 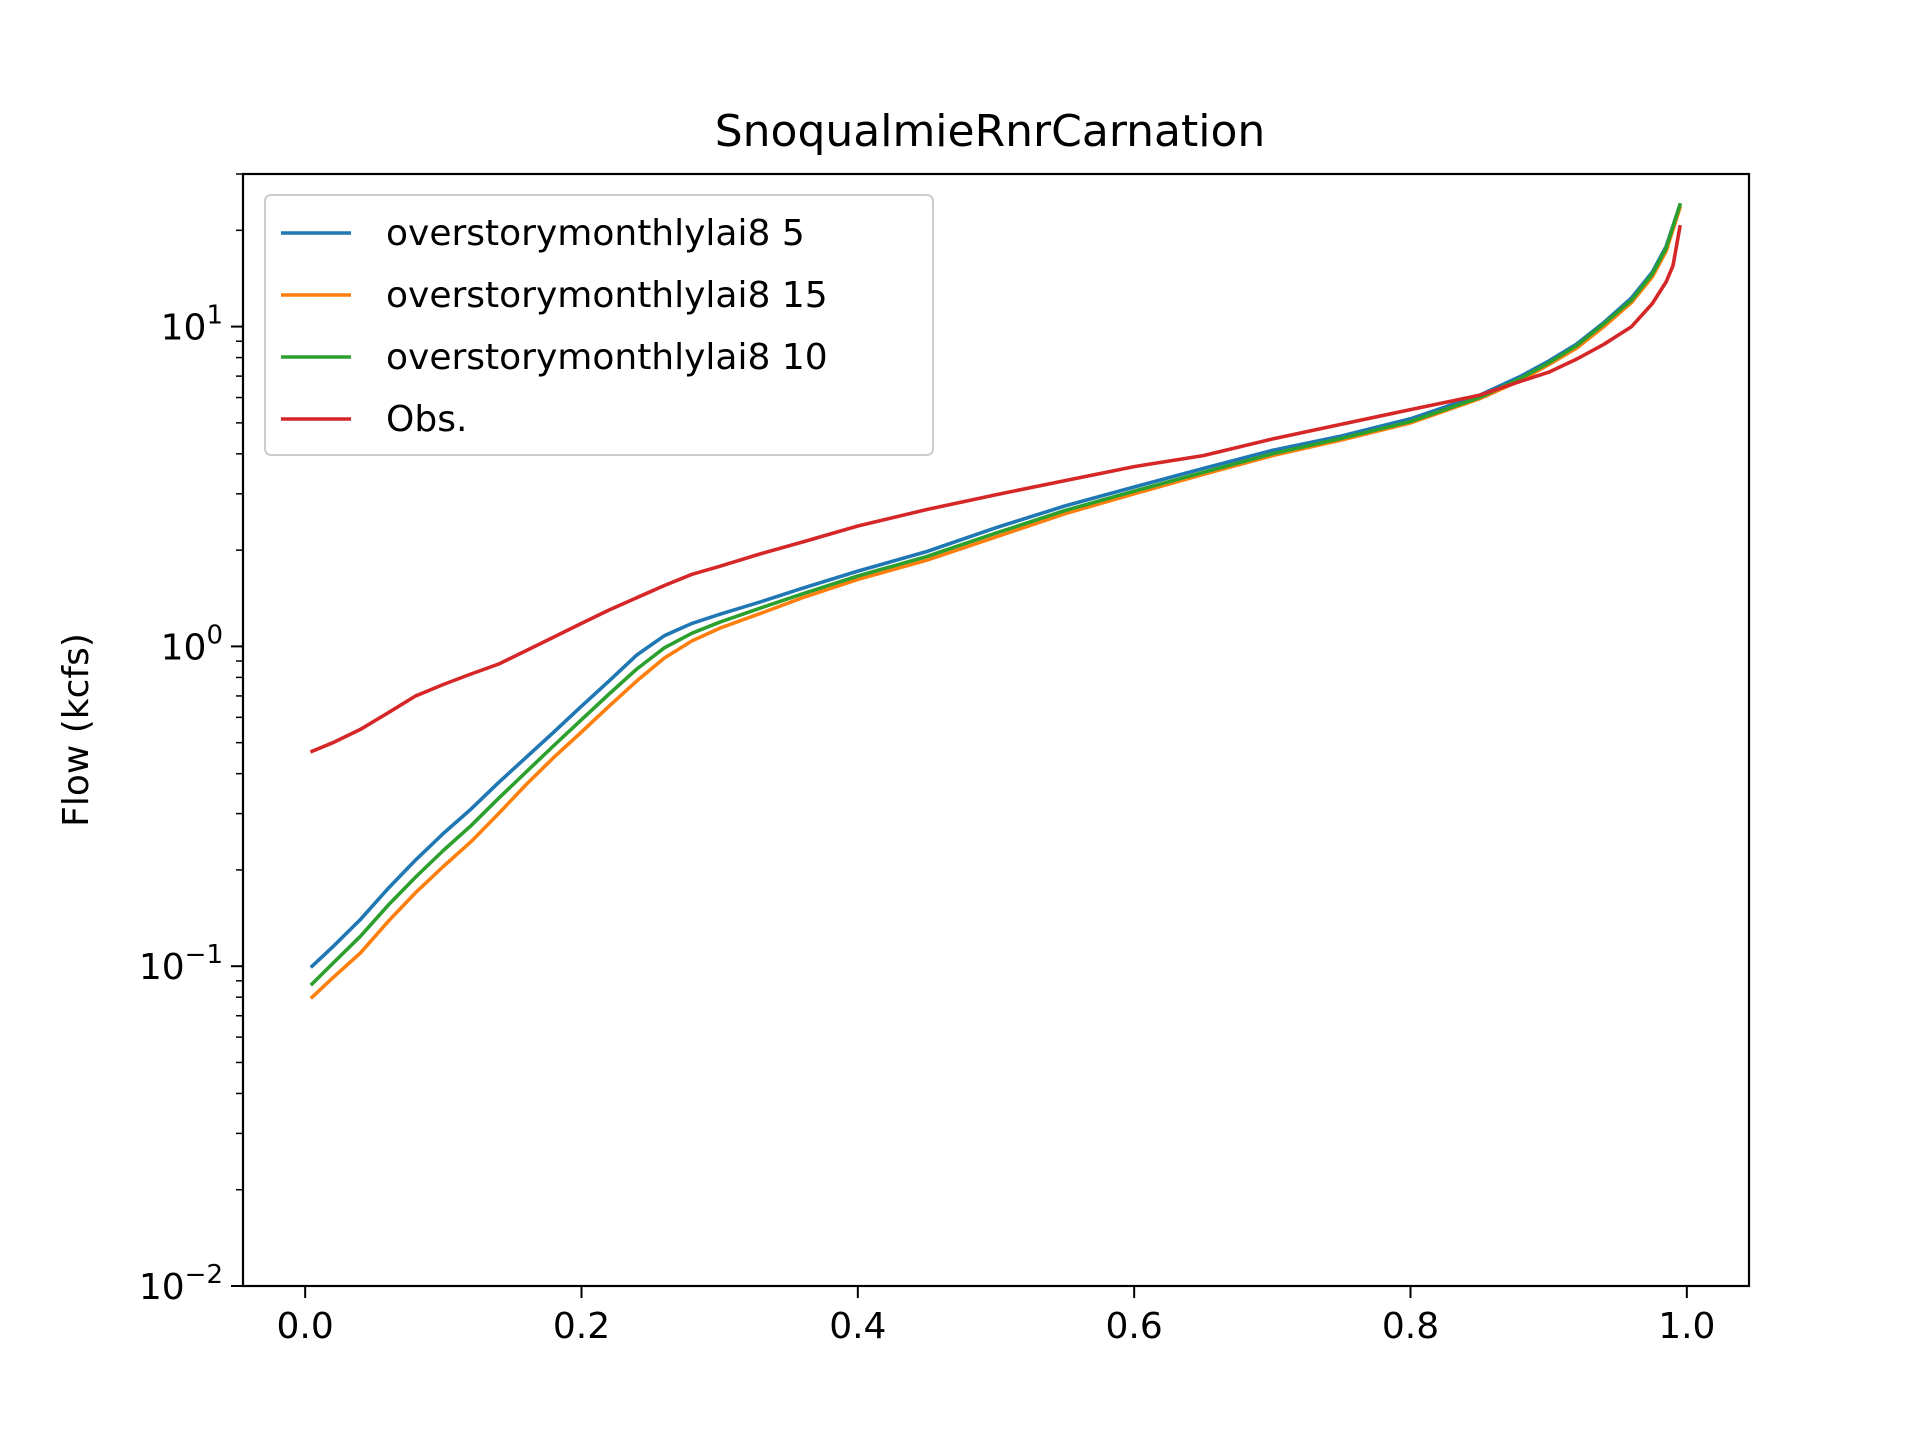 I want to click on legend-label: Obs., so click(x=426, y=419).